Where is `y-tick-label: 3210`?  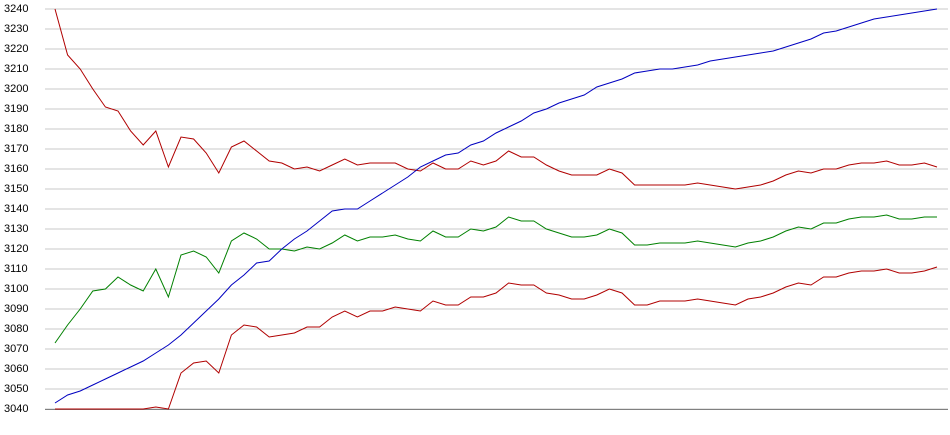 y-tick-label: 3210 is located at coordinates (16, 69).